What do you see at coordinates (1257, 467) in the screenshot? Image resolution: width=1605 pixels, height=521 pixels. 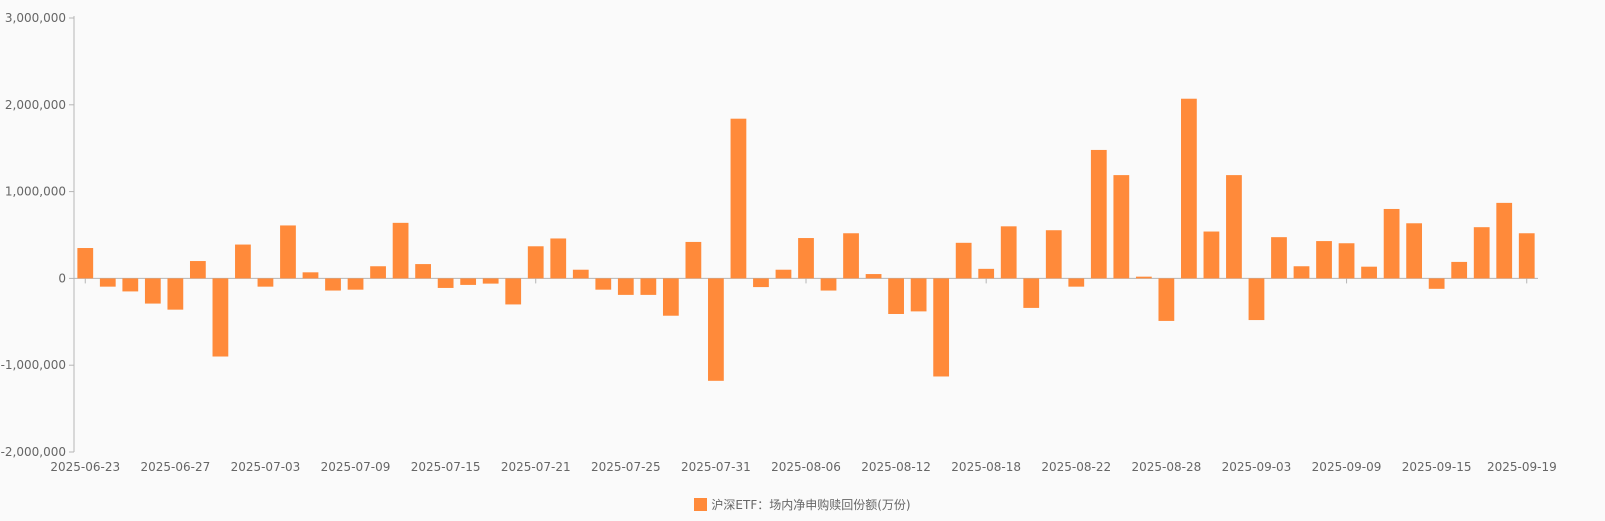 I see `x-tick-label: 2025-09-03` at bounding box center [1257, 467].